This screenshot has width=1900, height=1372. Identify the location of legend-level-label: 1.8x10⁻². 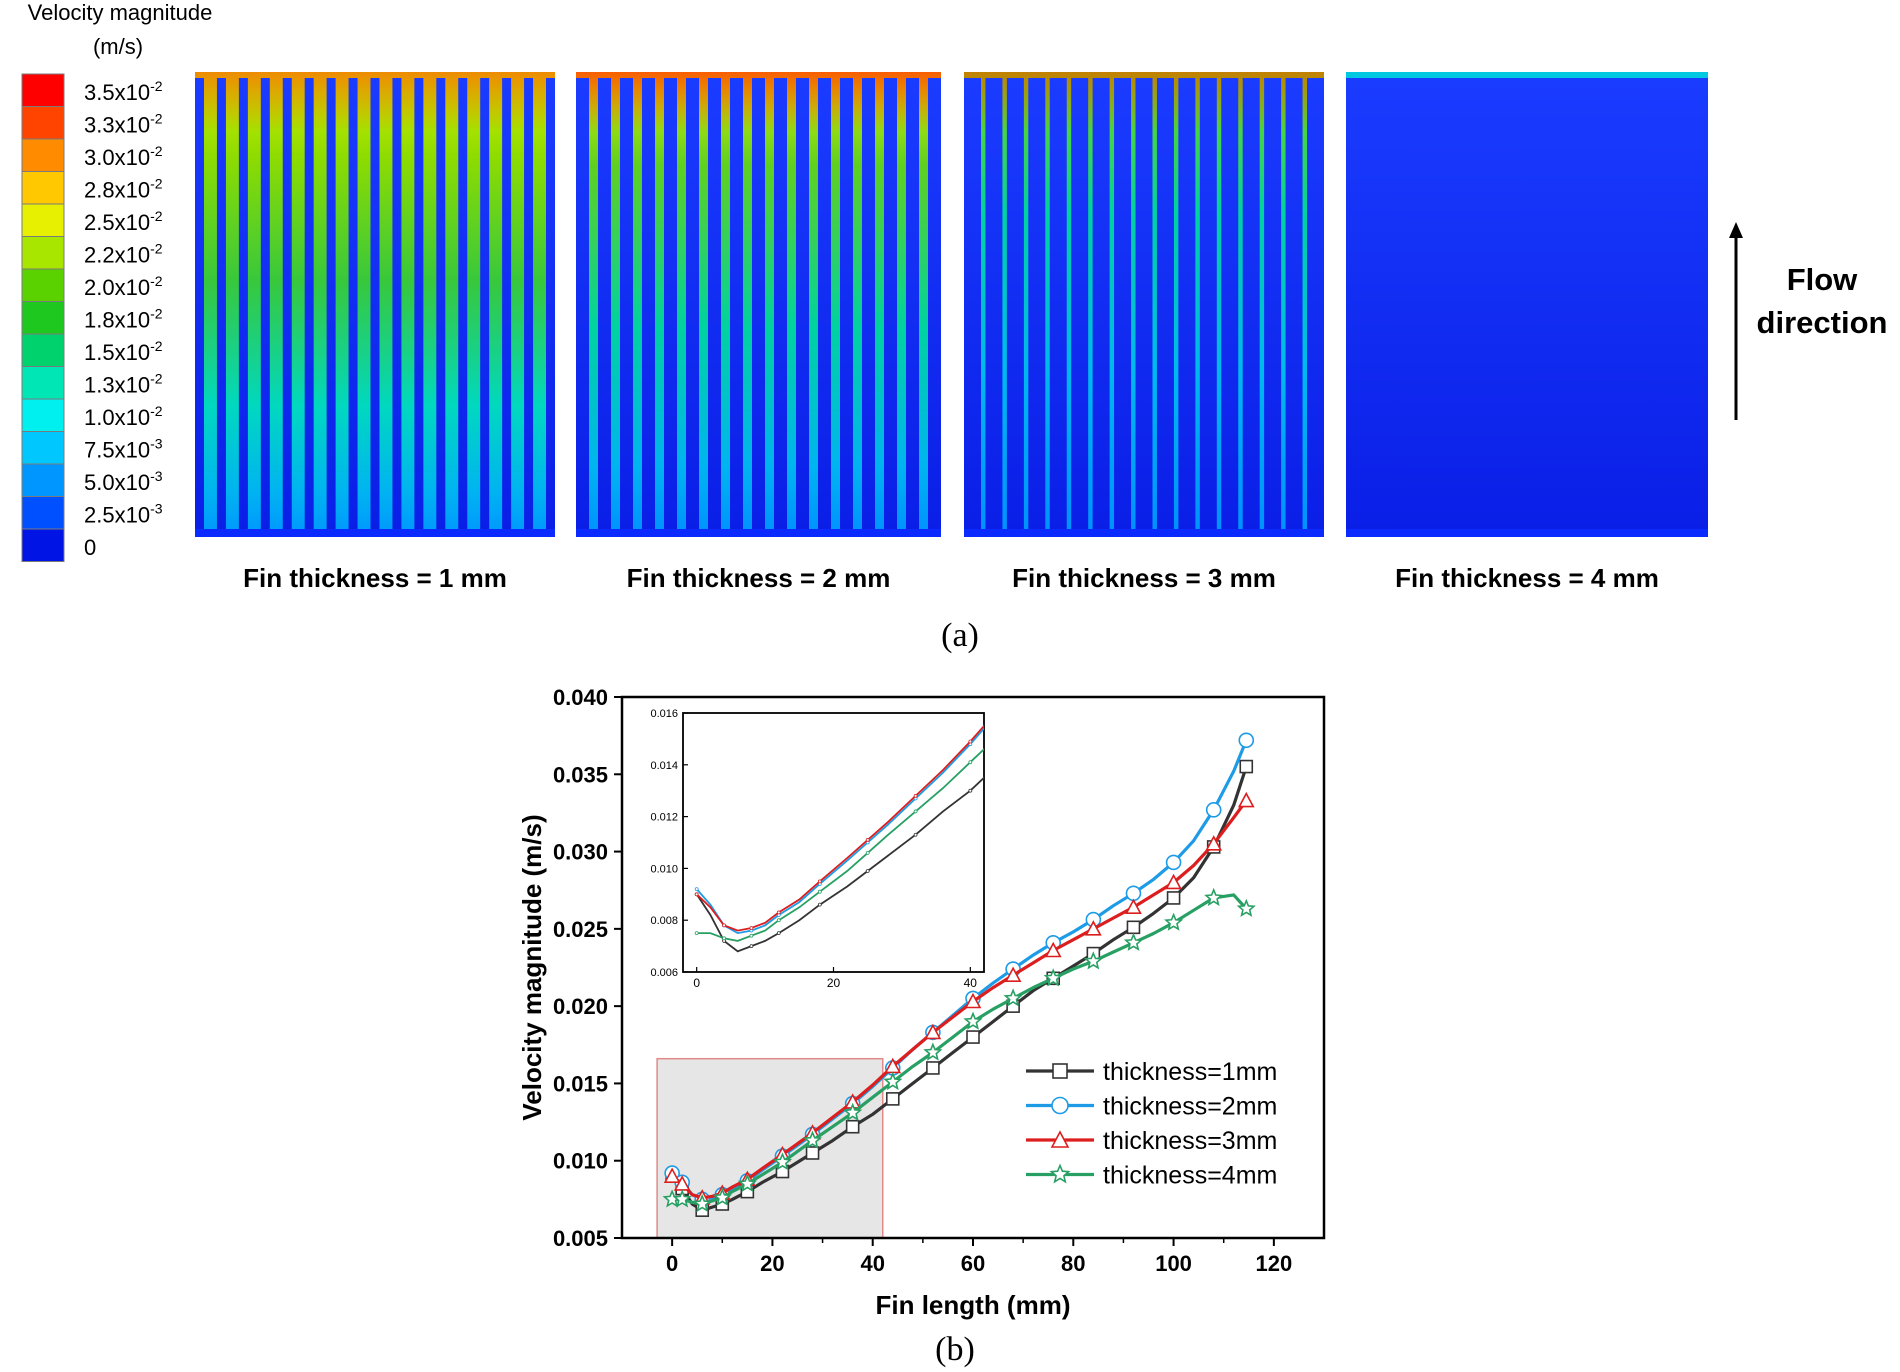
(123, 319).